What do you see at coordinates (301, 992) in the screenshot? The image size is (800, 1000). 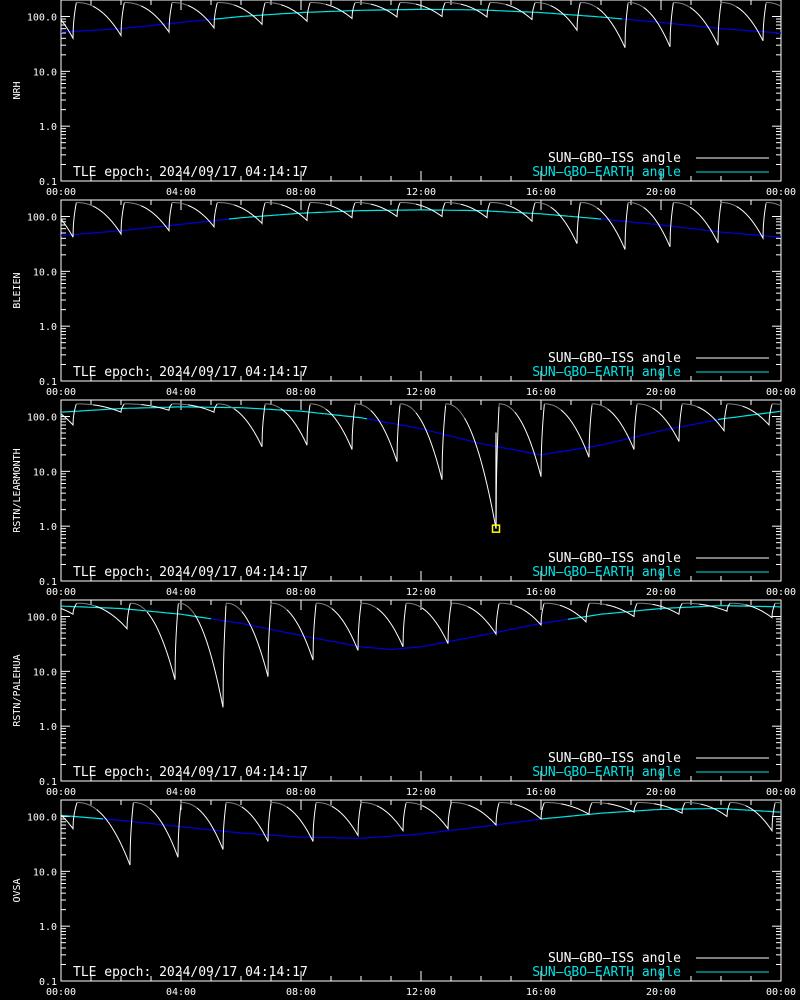 I see `x-tick-label: 08:00` at bounding box center [301, 992].